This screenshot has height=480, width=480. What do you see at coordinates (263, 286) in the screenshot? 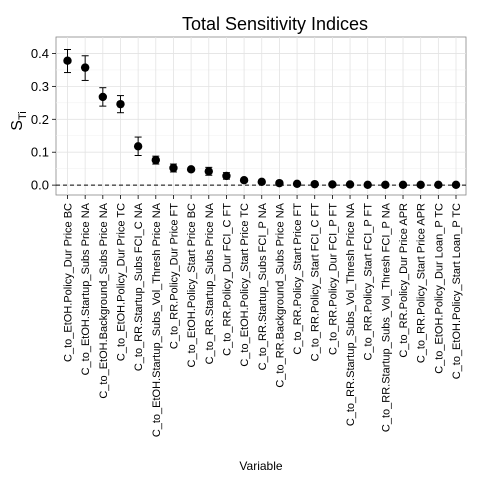
I see `x-tick-label: C_to_RR.Startup_Subs FCI_P NA` at bounding box center [263, 286].